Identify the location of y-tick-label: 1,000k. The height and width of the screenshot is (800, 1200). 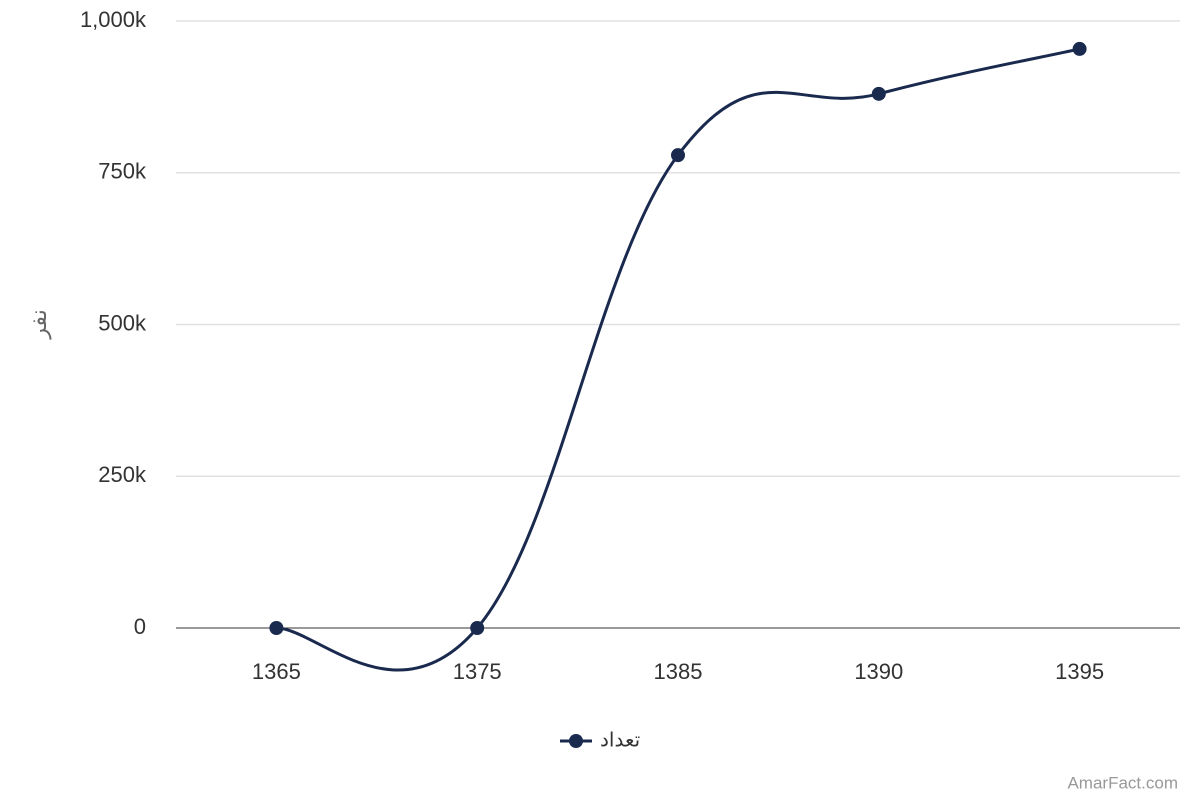
(113, 19).